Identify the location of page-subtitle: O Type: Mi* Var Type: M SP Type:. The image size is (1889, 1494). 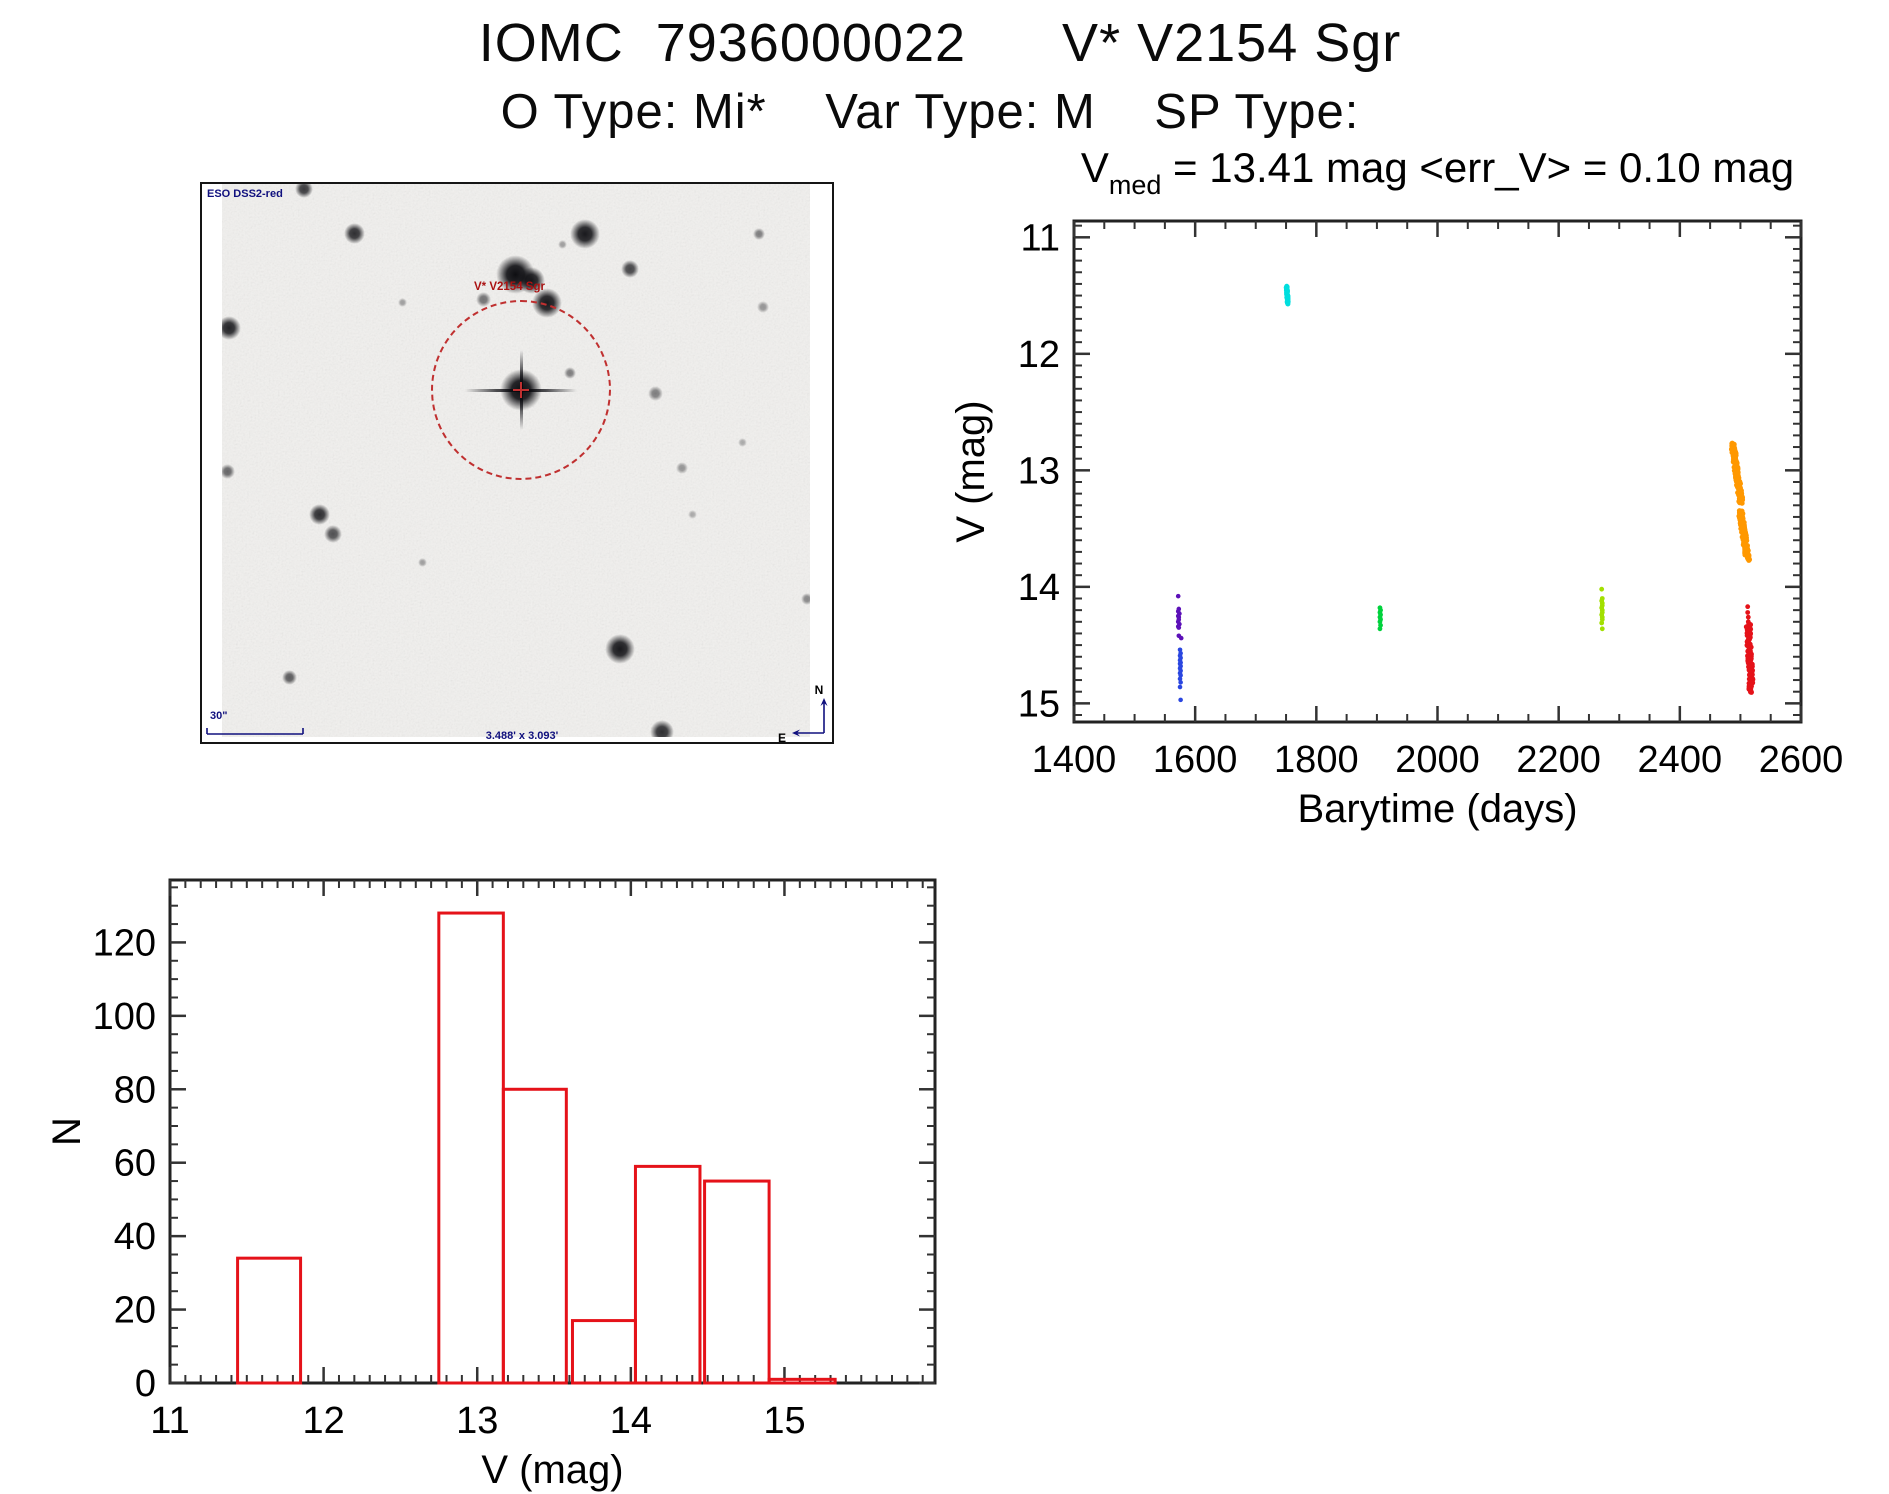
(930, 112).